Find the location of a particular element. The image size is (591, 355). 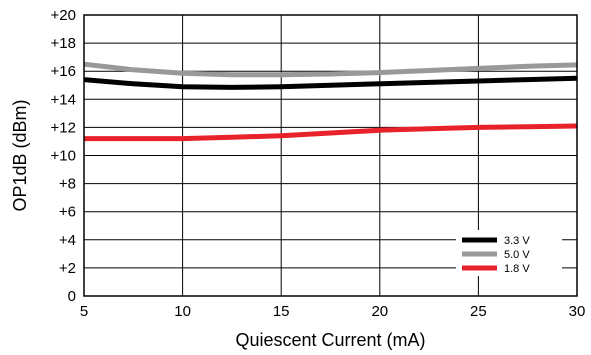

x-tick-labels: 5 10 15 20 25 30 is located at coordinates (333, 311).